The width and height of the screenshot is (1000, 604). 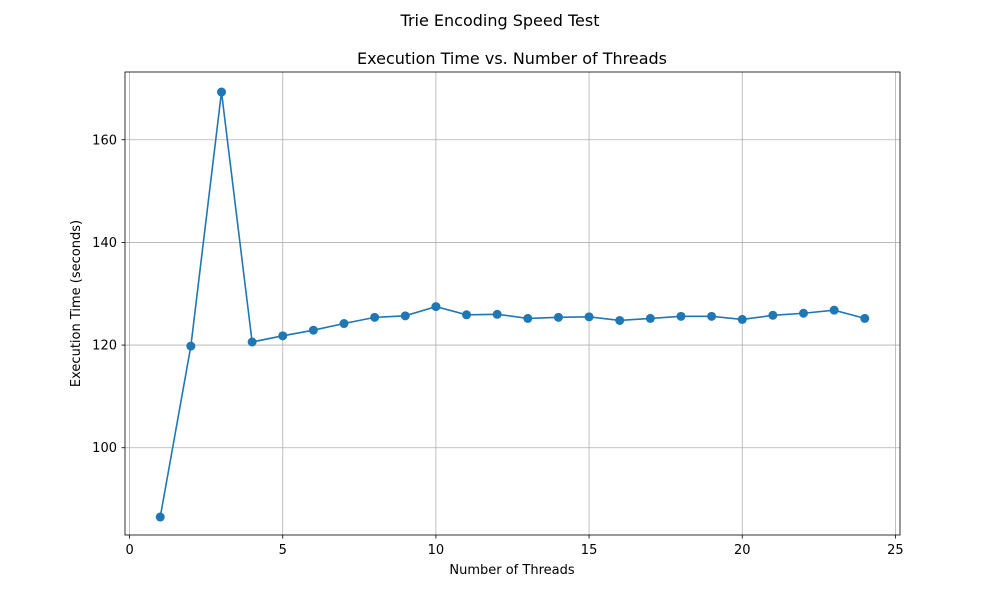 What do you see at coordinates (129, 550) in the screenshot?
I see `x-tick-label: 0` at bounding box center [129, 550].